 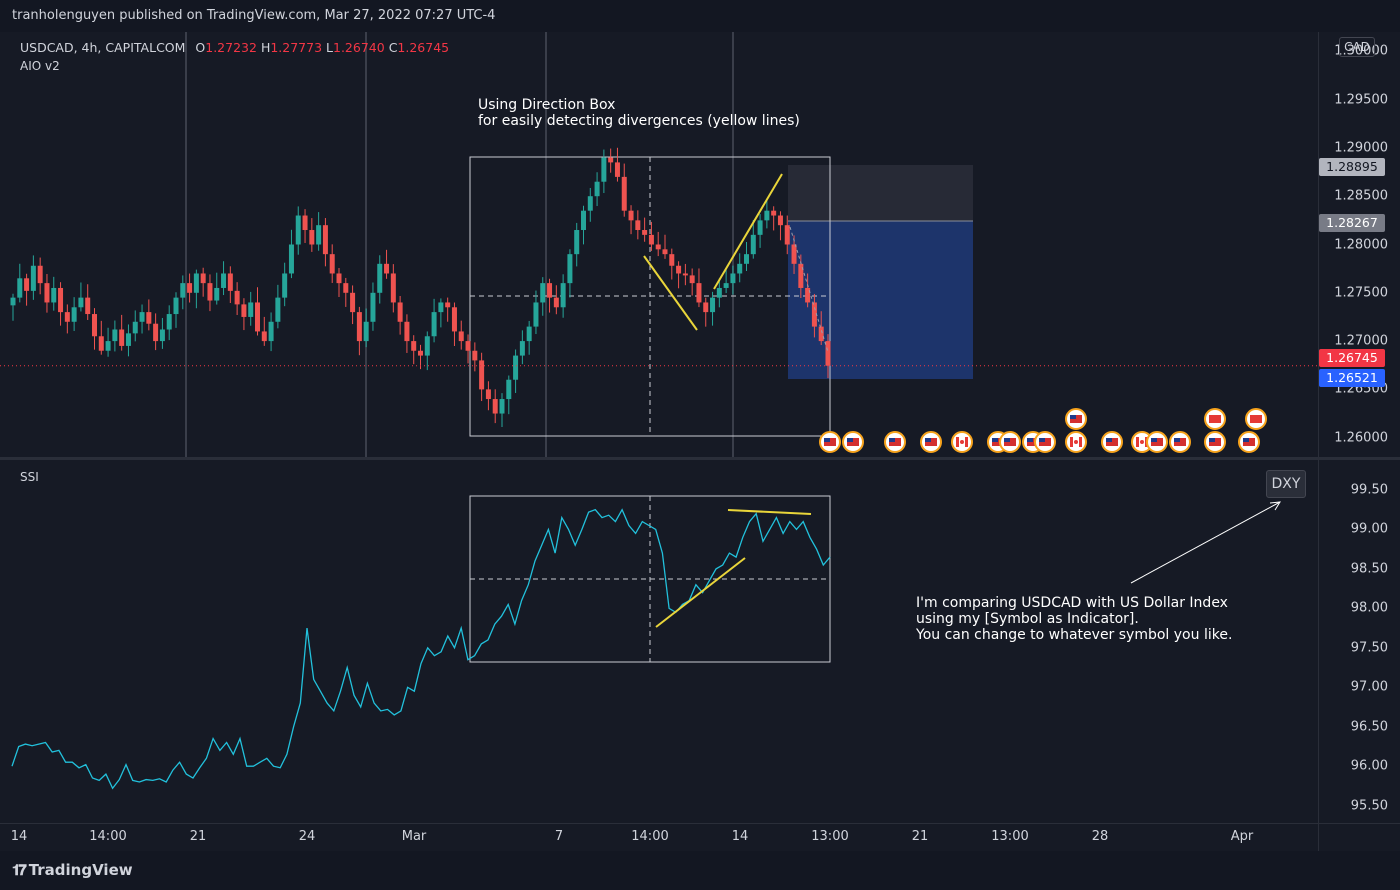 I want to click on ssi-legend: SSI, so click(x=29, y=477).